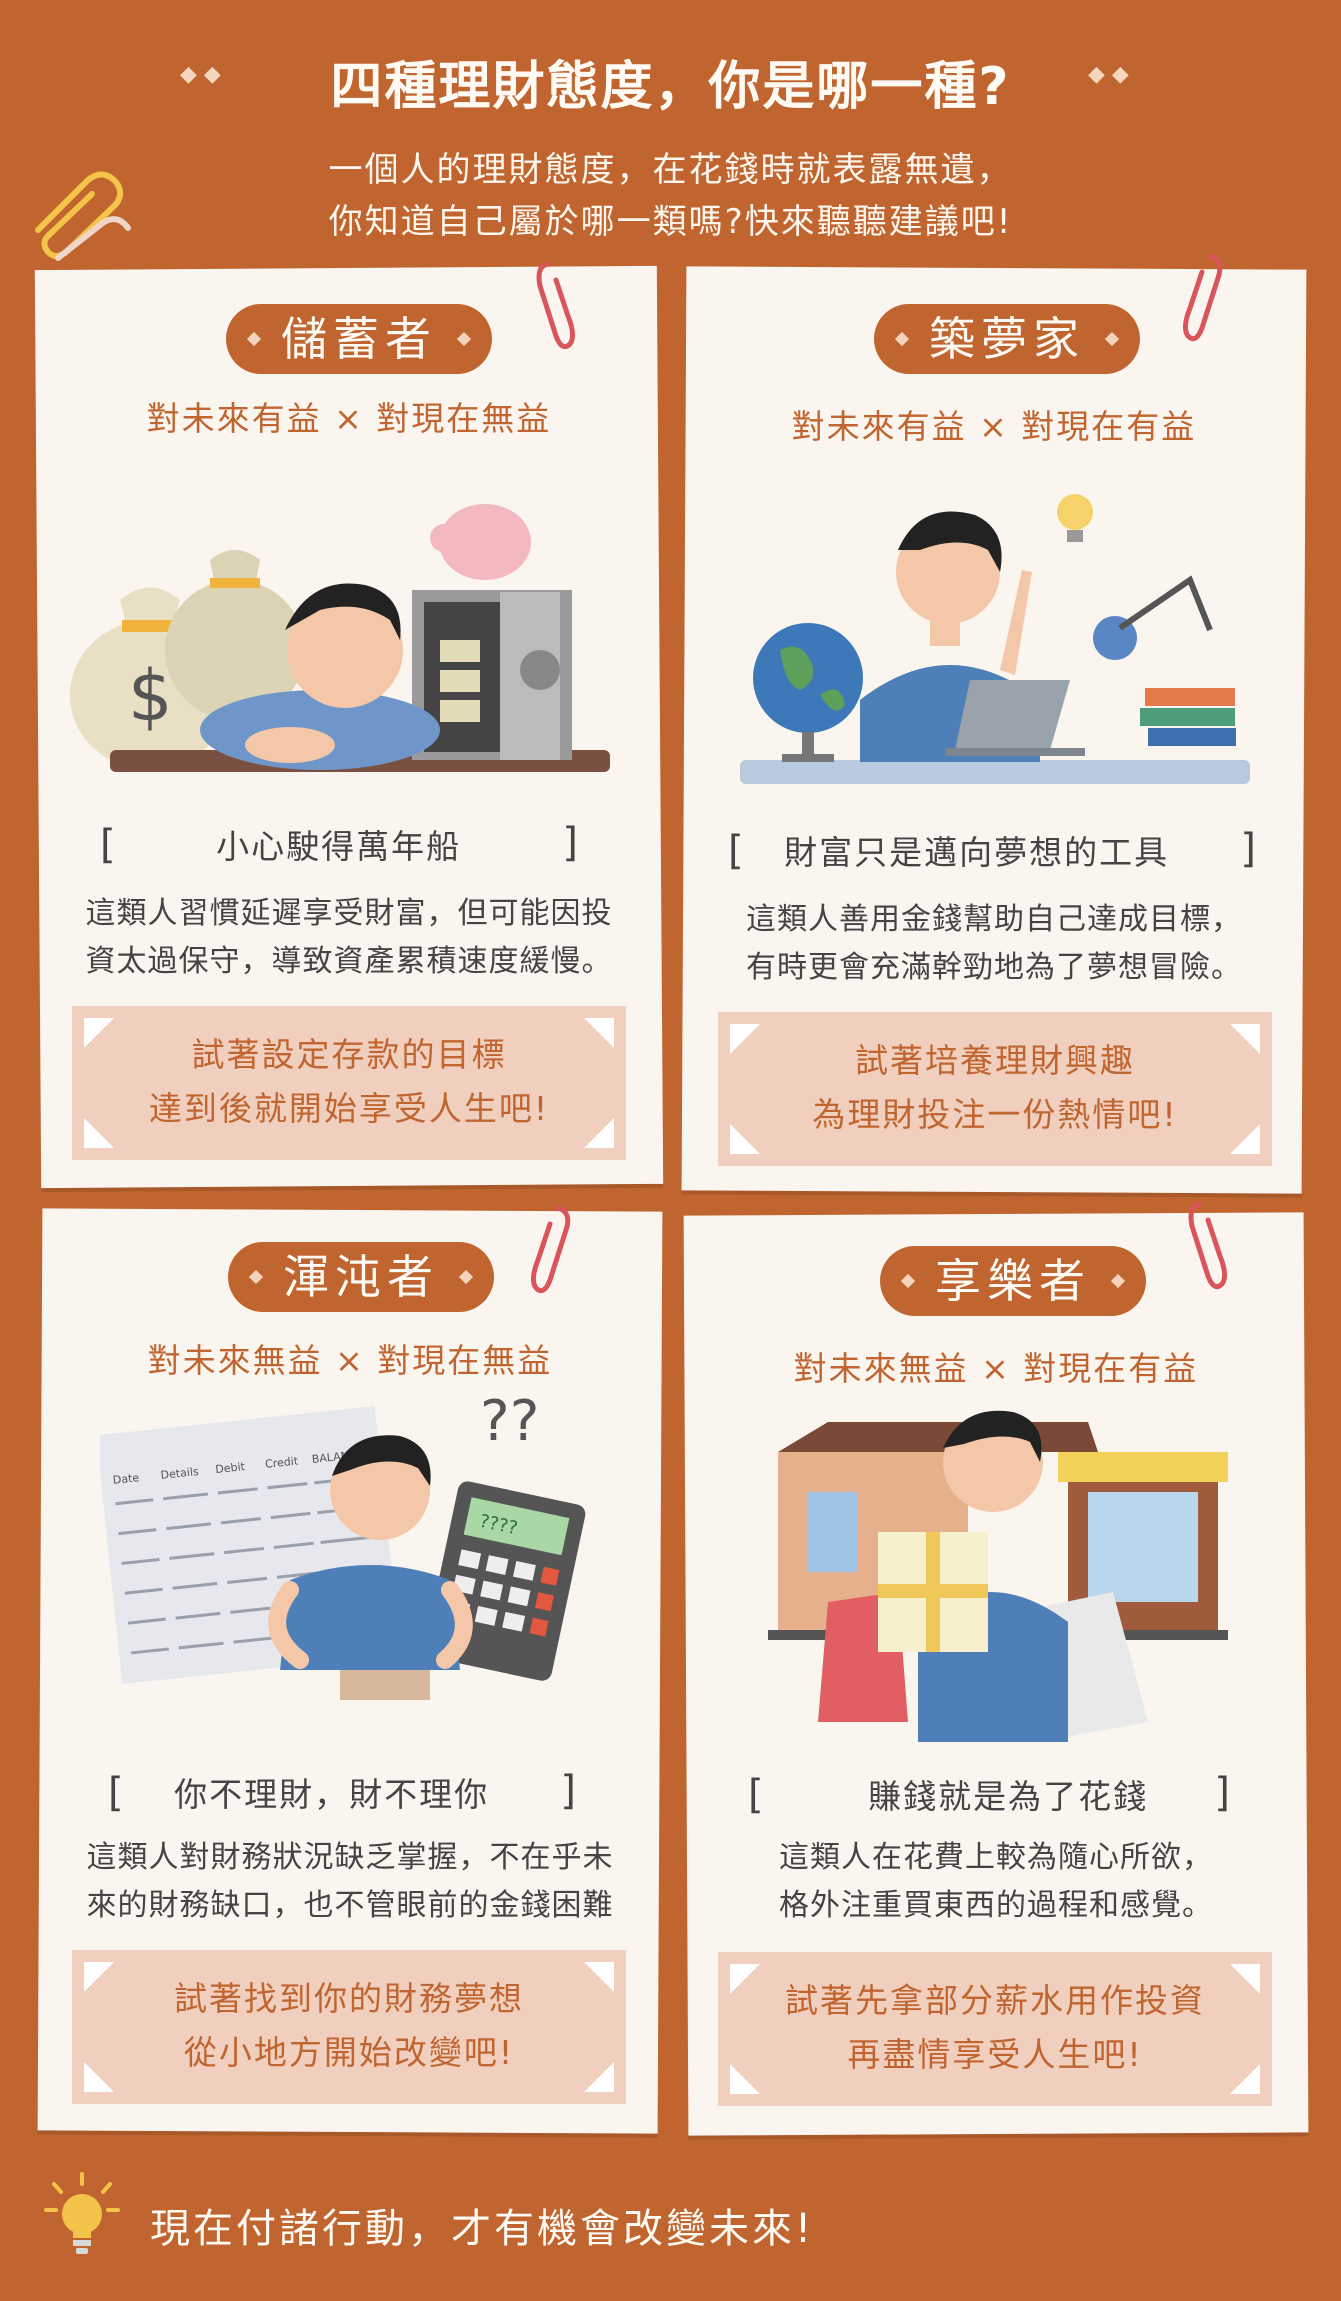  What do you see at coordinates (349, 2027) in the screenshot?
I see `card-chaotic-tip: 試著找到你的財務夢想 從小地方開始改變吧!` at bounding box center [349, 2027].